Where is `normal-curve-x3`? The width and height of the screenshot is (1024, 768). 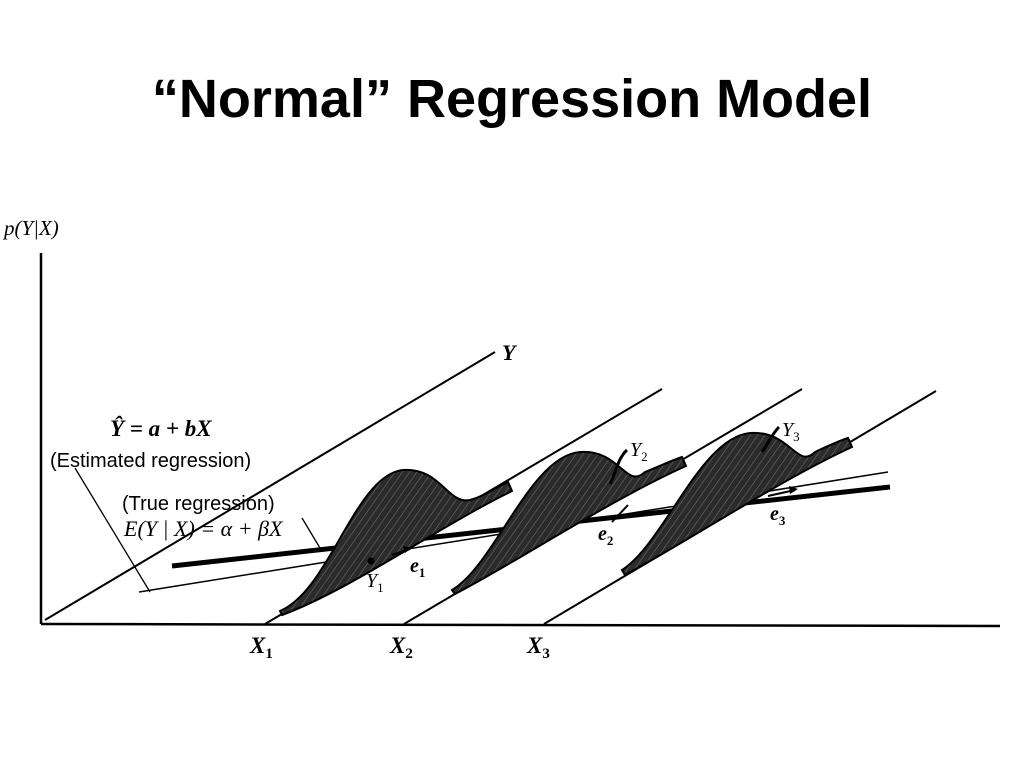
normal-curve-x3 is located at coordinates (737, 504).